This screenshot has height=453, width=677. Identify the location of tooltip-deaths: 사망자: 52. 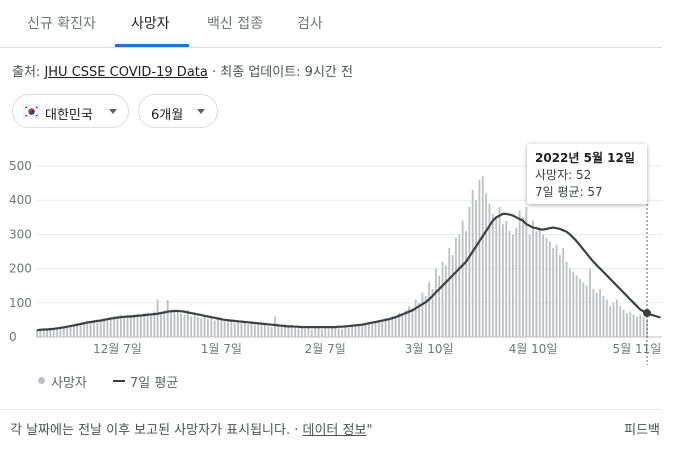
(563, 175).